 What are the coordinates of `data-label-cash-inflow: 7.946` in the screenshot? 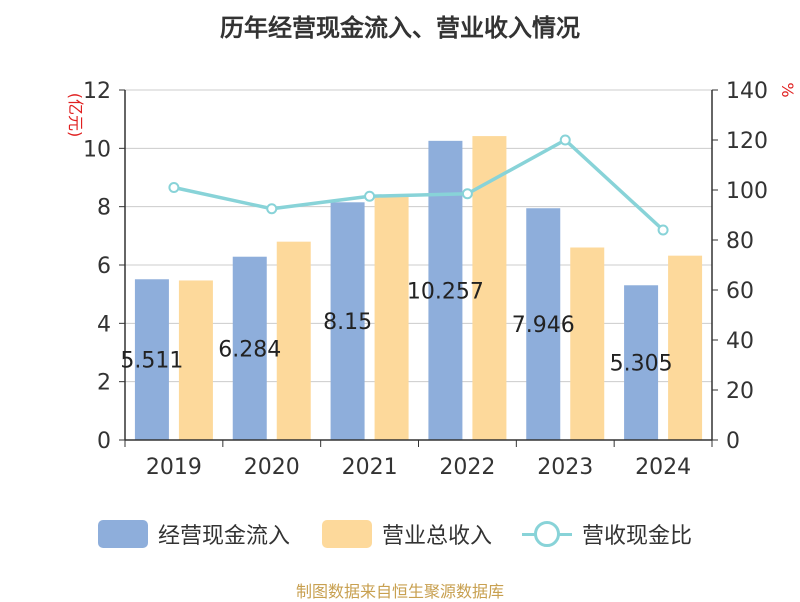 It's located at (543, 325).